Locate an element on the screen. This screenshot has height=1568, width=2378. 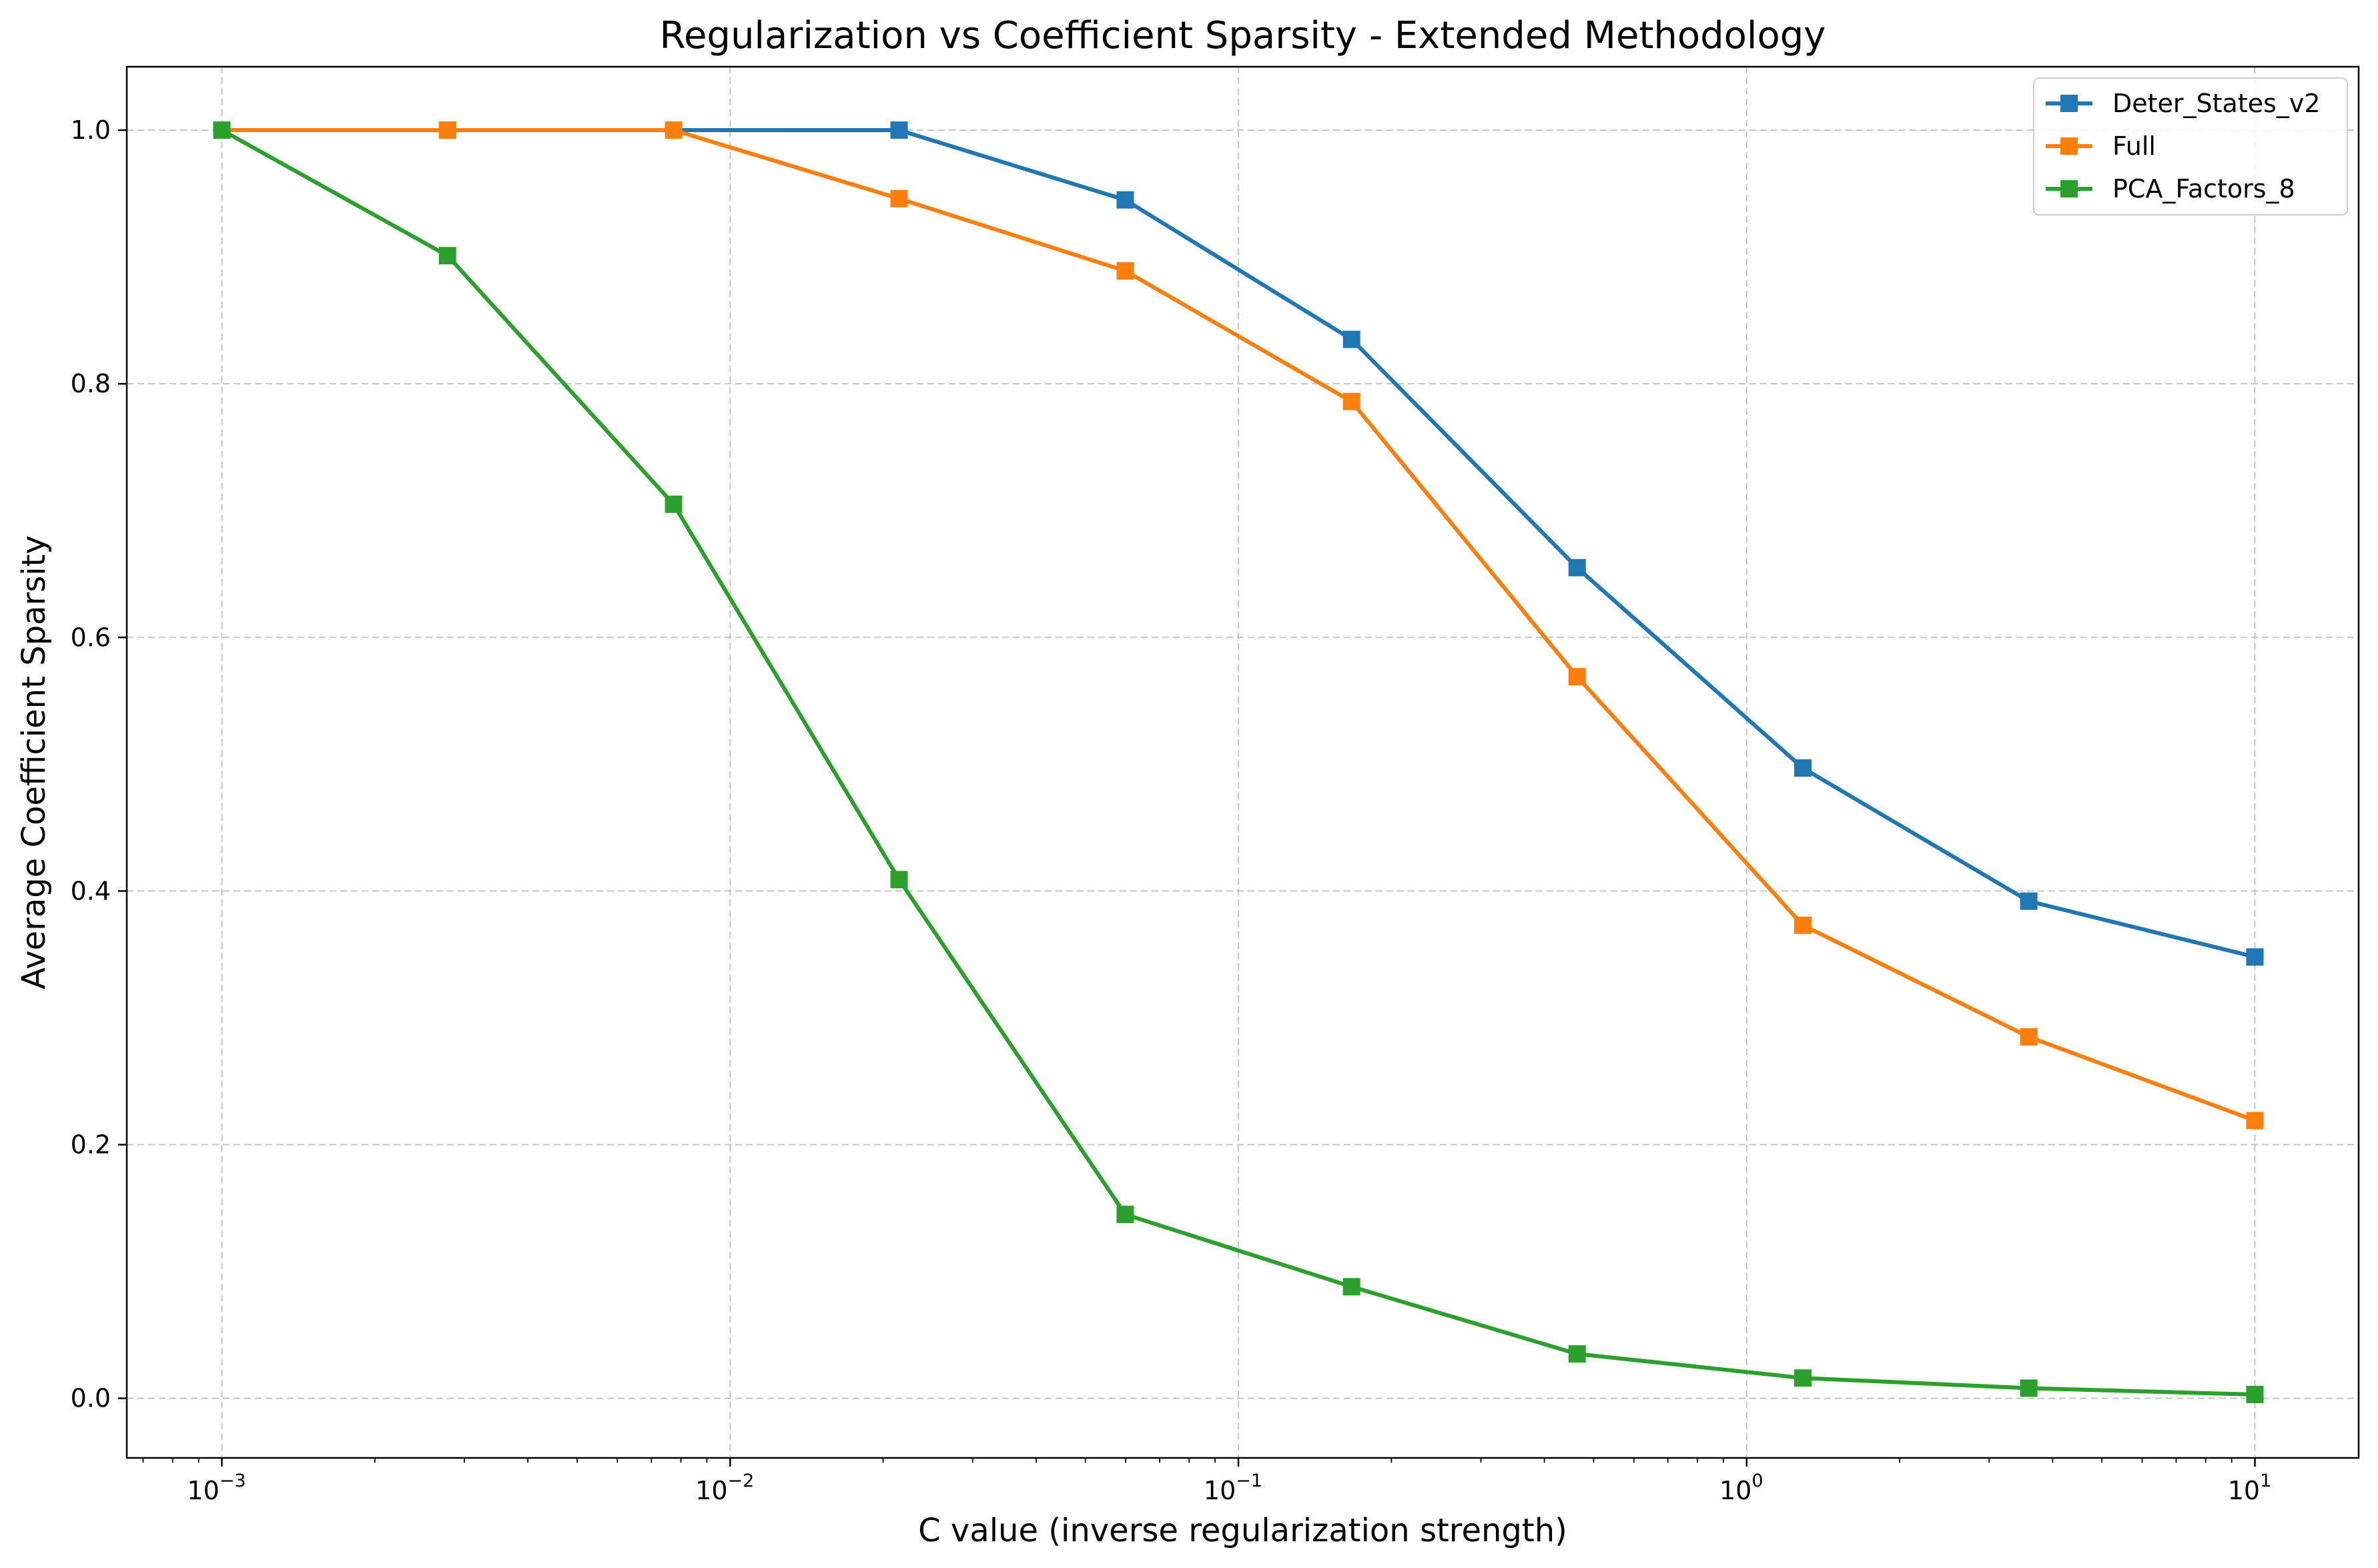
x-tick-label-exponent: −3 is located at coordinates (233, 1481).